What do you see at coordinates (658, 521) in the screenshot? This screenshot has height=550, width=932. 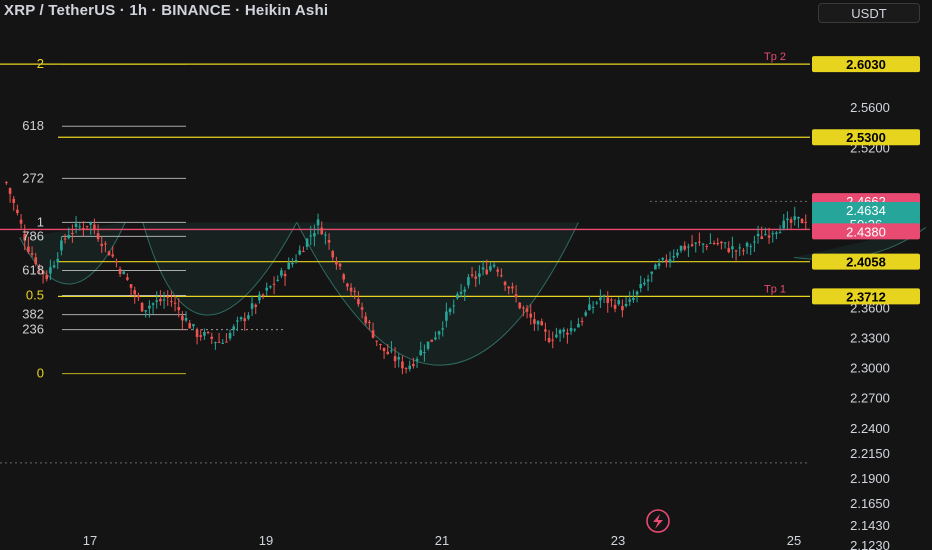 I see `flash-icon` at bounding box center [658, 521].